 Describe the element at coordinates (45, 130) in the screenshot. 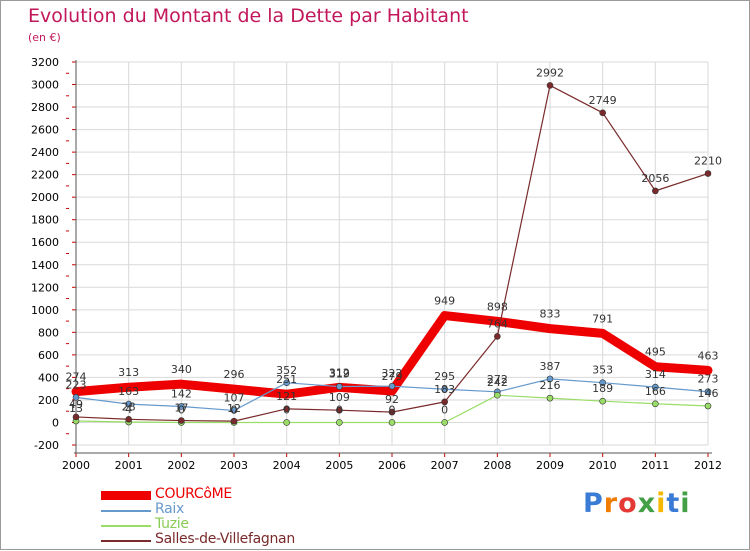

I see `y-tick-label: 2600` at that location.